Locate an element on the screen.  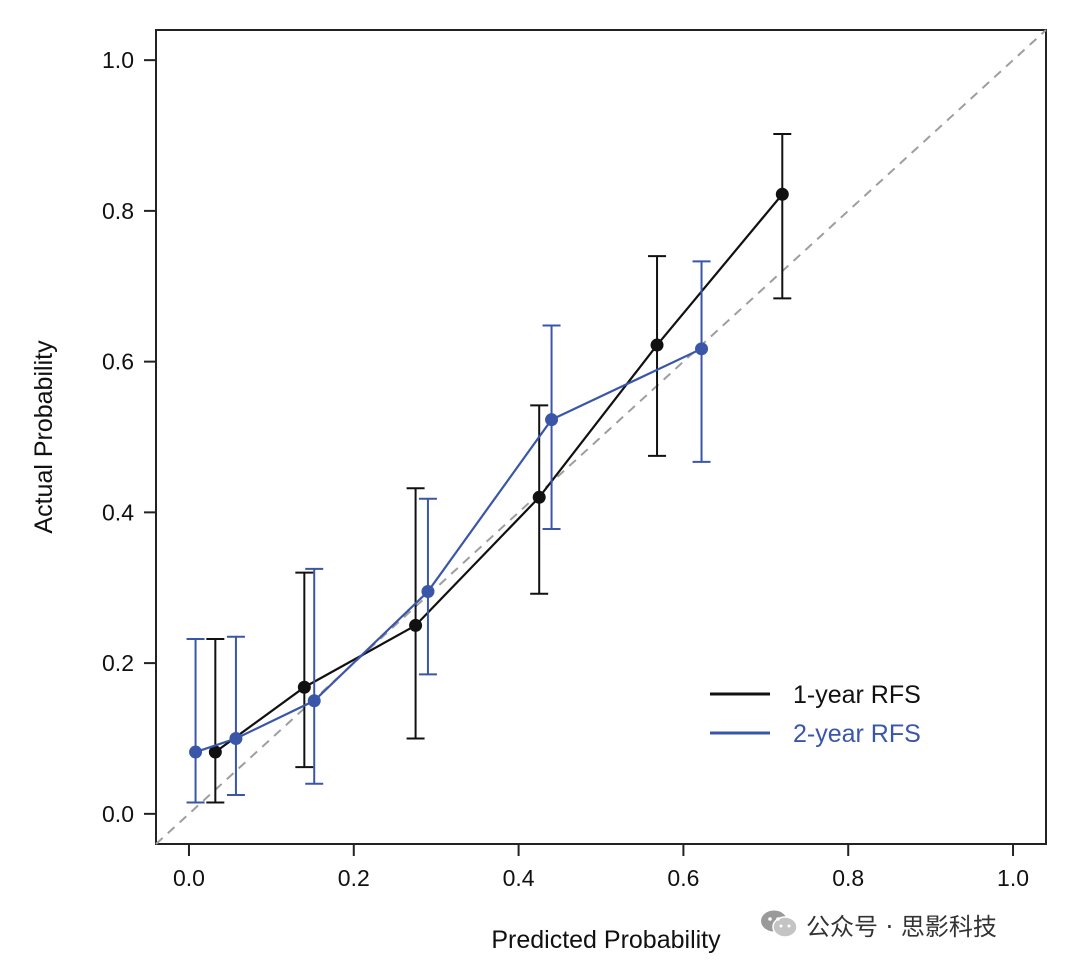
x-tick-label: 0.2 is located at coordinates (354, 878).